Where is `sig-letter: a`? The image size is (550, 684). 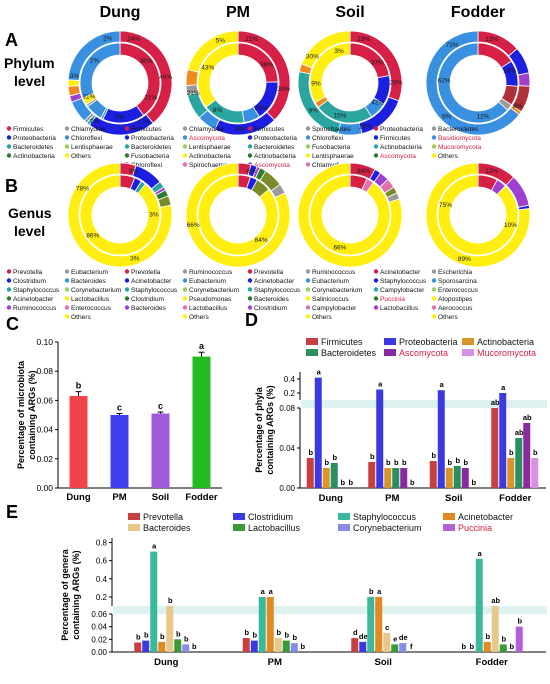 sig-letter: a is located at coordinates (319, 372).